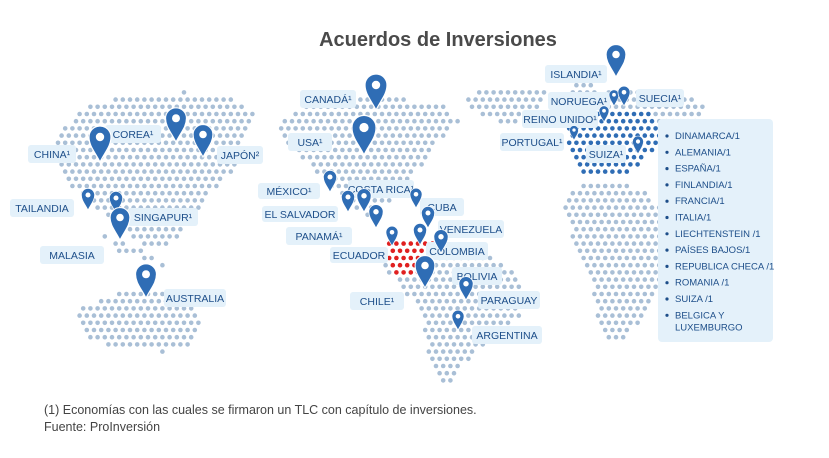  I want to click on svg-text: ESPAÑA/1, so click(698, 169).